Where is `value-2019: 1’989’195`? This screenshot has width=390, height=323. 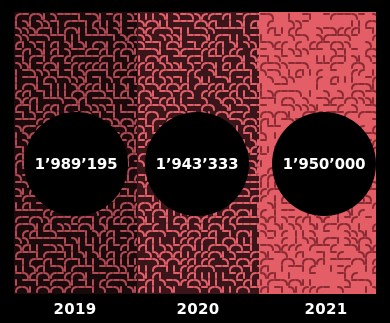 value-2019: 1’989’195 is located at coordinates (76, 164).